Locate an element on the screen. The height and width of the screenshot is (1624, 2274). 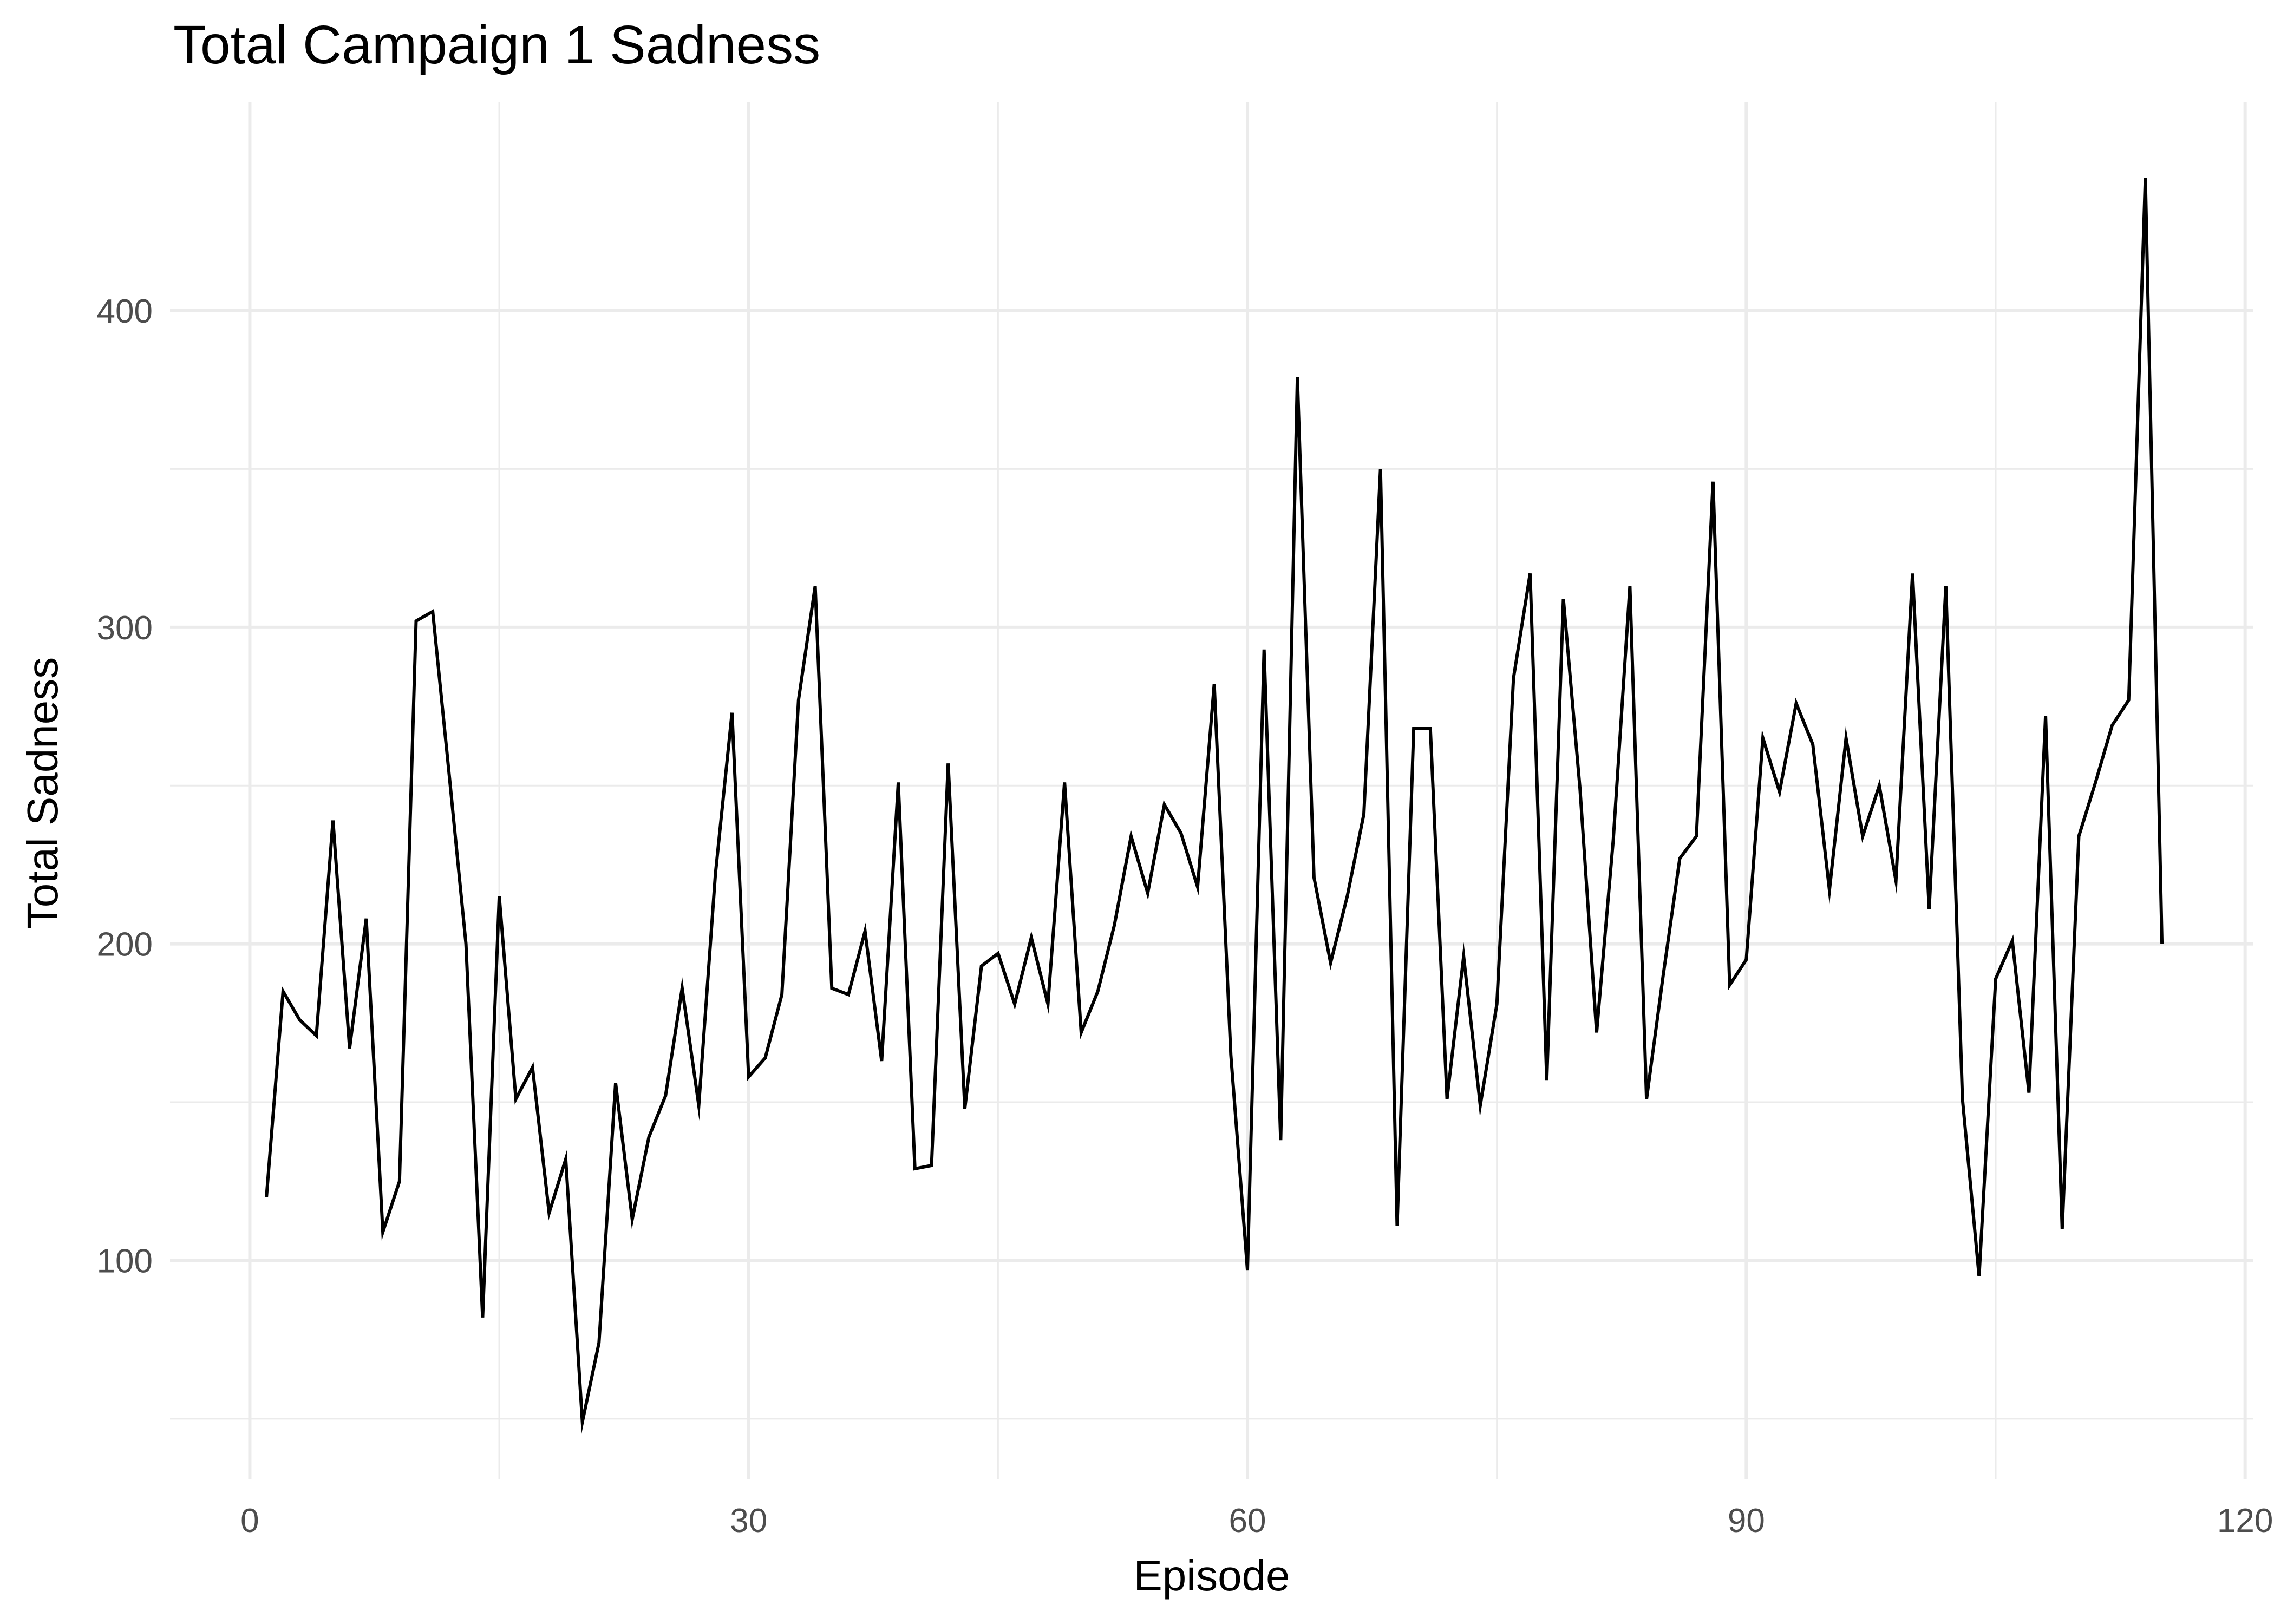
y-tick-label: 200 is located at coordinates (125, 945).